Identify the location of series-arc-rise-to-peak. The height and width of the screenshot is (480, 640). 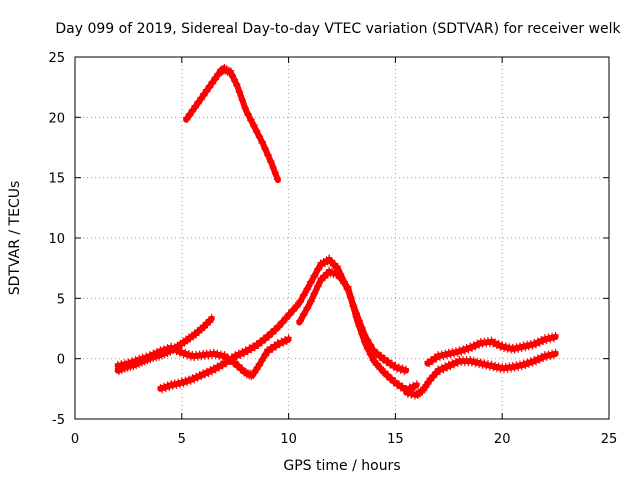
(283, 324).